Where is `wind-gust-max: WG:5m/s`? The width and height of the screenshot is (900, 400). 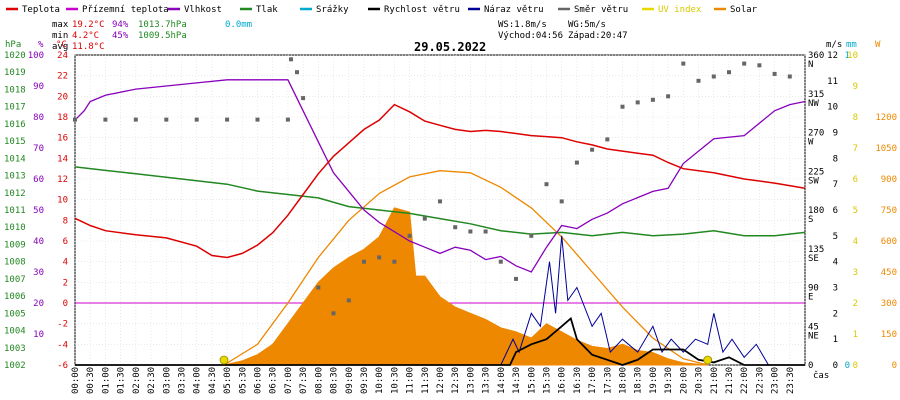 wind-gust-max: WG:5m/s is located at coordinates (587, 25).